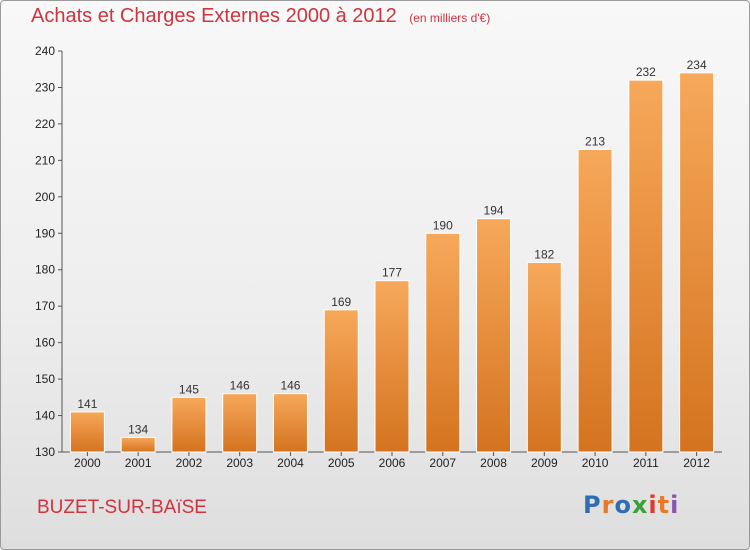  What do you see at coordinates (45, 416) in the screenshot?
I see `y-tick-label: 140` at bounding box center [45, 416].